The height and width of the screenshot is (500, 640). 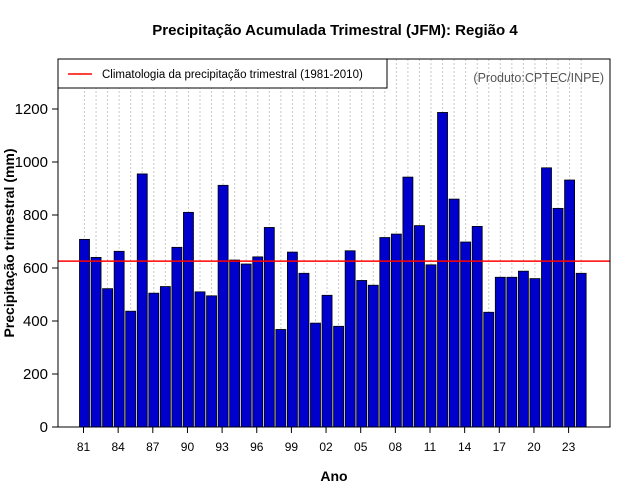 What do you see at coordinates (396, 447) in the screenshot?
I see `x-tick-label: 08` at bounding box center [396, 447].